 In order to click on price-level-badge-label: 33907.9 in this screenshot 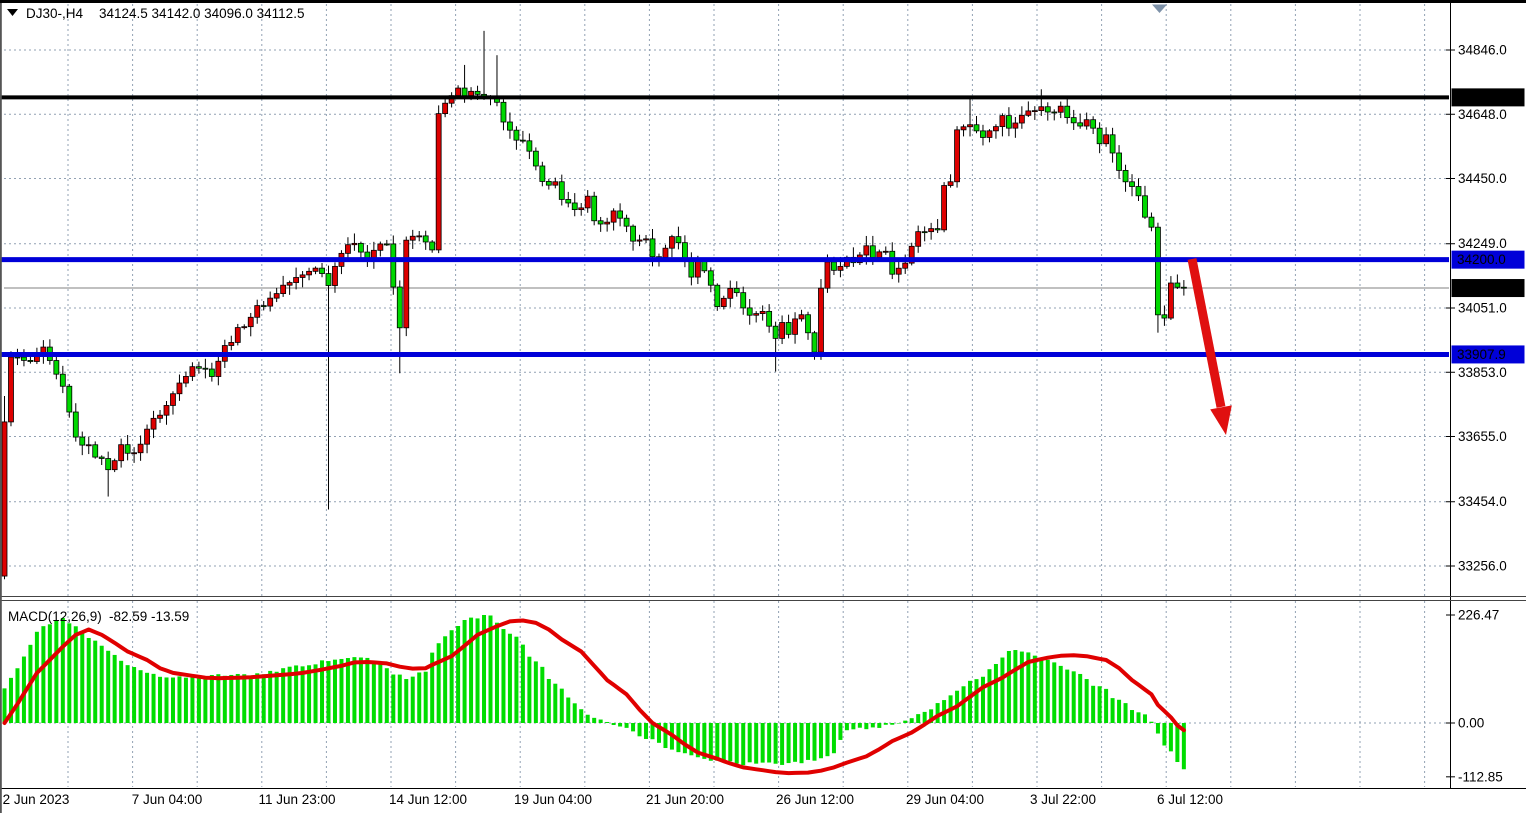, I will do `click(1481, 354)`.